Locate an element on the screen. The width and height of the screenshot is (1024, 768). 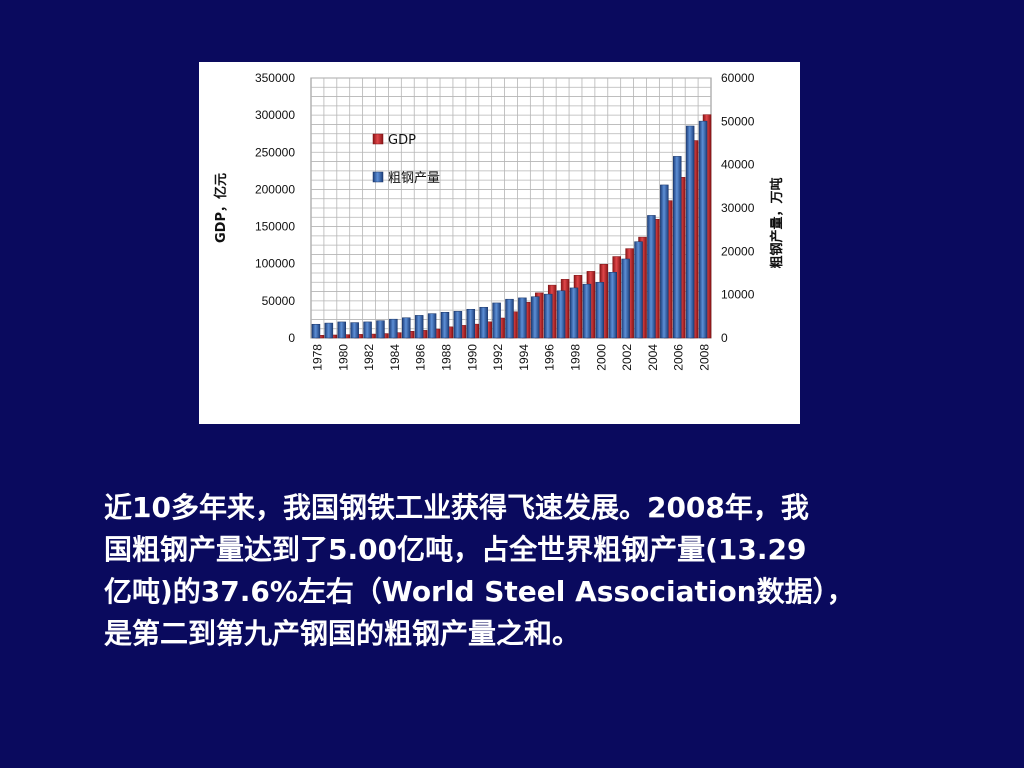
x-axis-tick-label: 1978 is located at coordinates (317, 357).